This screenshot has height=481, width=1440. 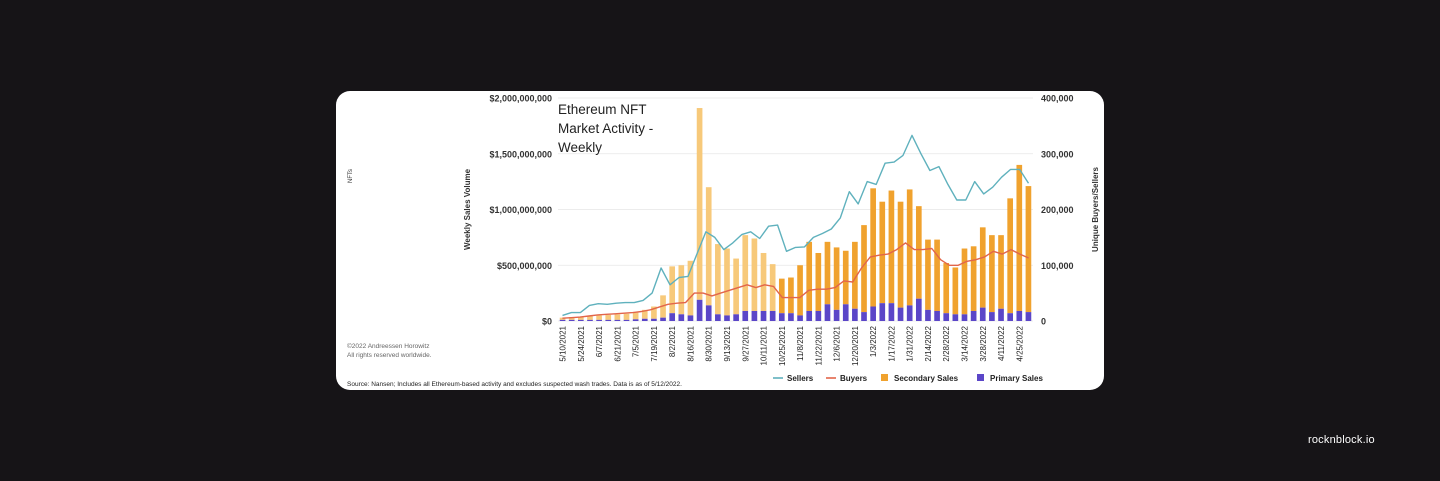 What do you see at coordinates (796, 225) in the screenshot?
I see `sellers-line` at bounding box center [796, 225].